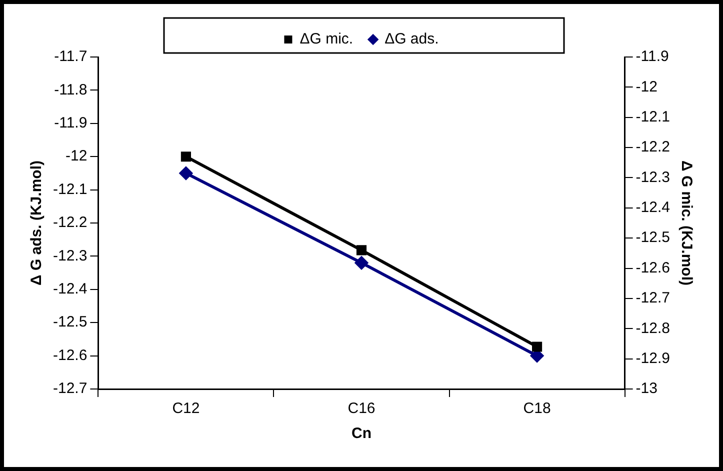 Image resolution: width=723 pixels, height=471 pixels. I want to click on legend-label: ΔG ads., so click(411, 39).